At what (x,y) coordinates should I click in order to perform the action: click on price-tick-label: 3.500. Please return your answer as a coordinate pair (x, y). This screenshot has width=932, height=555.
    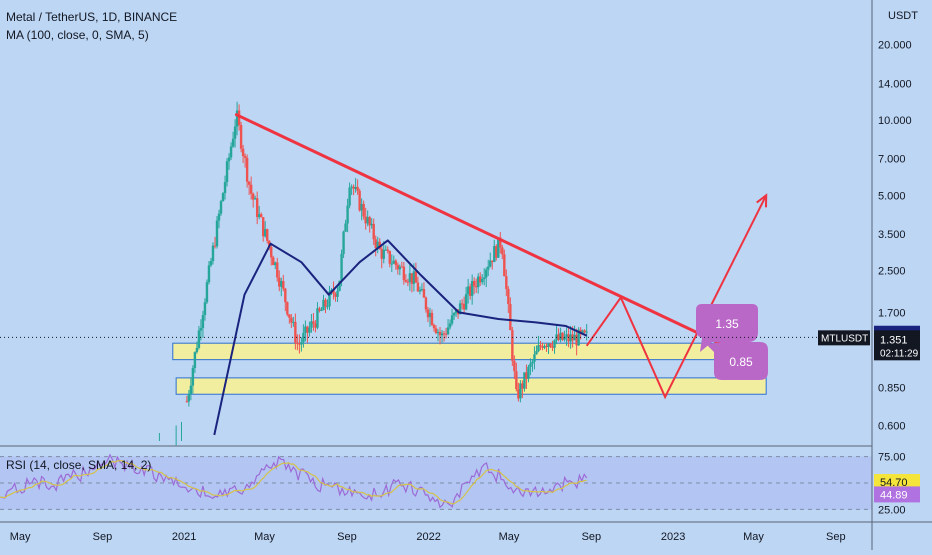
    Looking at the image, I should click on (892, 235).